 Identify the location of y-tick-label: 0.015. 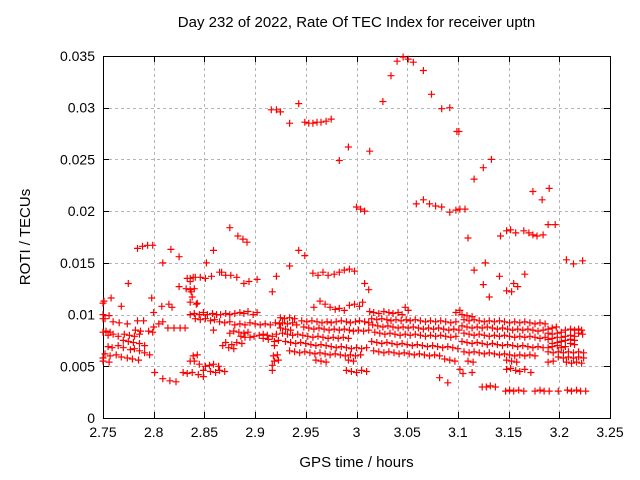
(77, 263).